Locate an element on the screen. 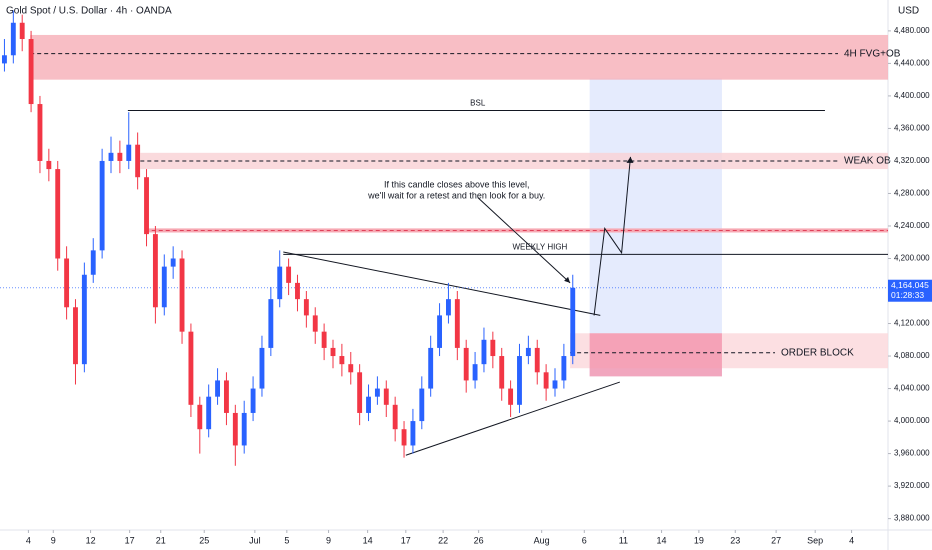 The height and width of the screenshot is (550, 932). x-tick-label: 12 is located at coordinates (91, 540).